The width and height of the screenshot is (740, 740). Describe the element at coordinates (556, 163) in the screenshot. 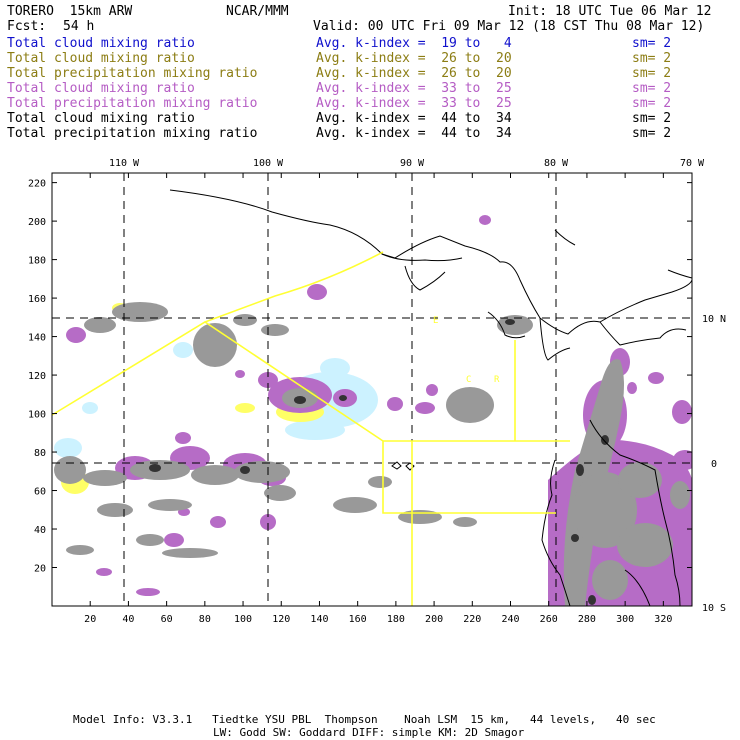

I see `longitude-label: 80 W` at that location.